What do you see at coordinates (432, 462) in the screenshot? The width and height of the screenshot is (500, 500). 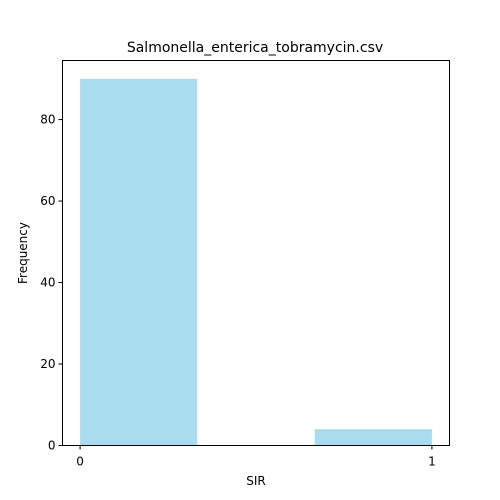 I see `x-tick-label-1: 1` at bounding box center [432, 462].